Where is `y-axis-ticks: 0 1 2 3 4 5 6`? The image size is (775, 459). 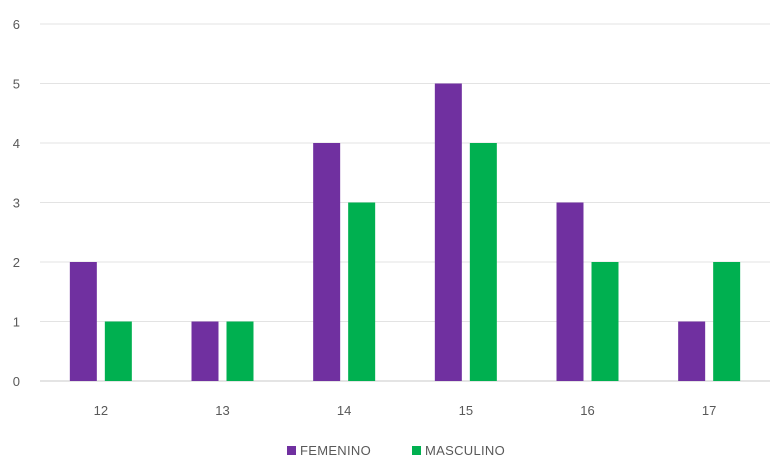
y-axis-ticks: 0 1 2 3 4 5 6 is located at coordinates (16, 203).